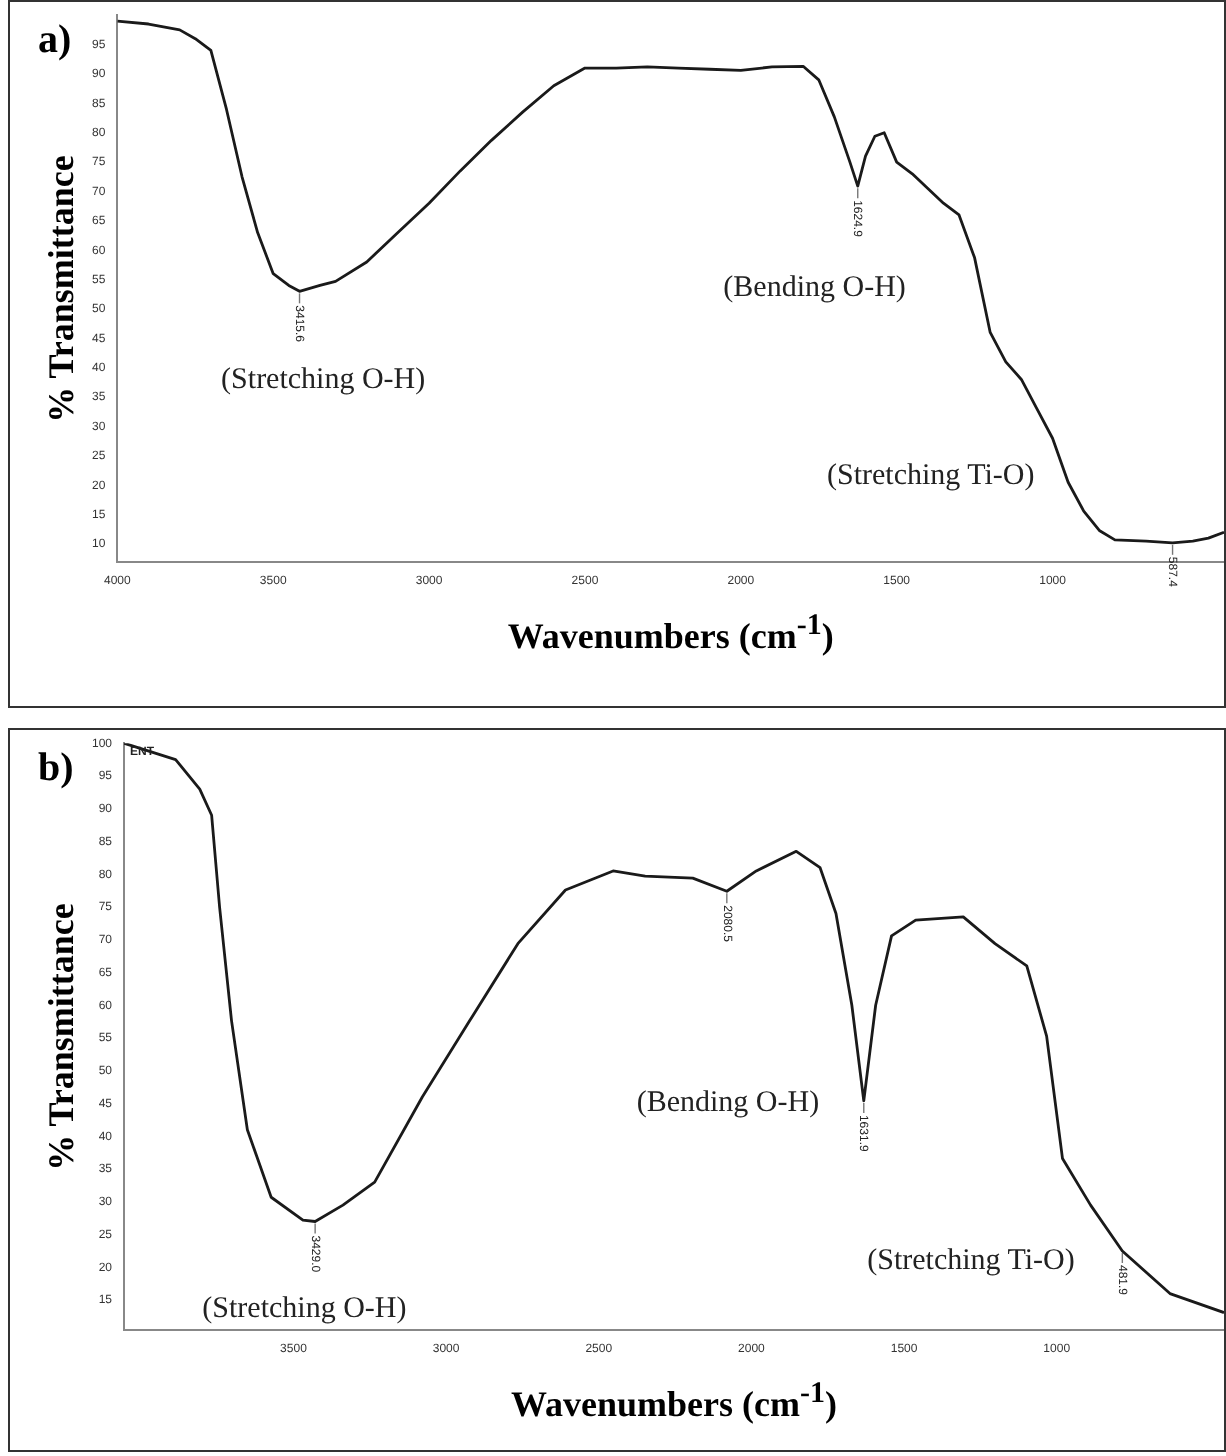  Describe the element at coordinates (56, 769) in the screenshot. I see `chart-title: b)` at that location.